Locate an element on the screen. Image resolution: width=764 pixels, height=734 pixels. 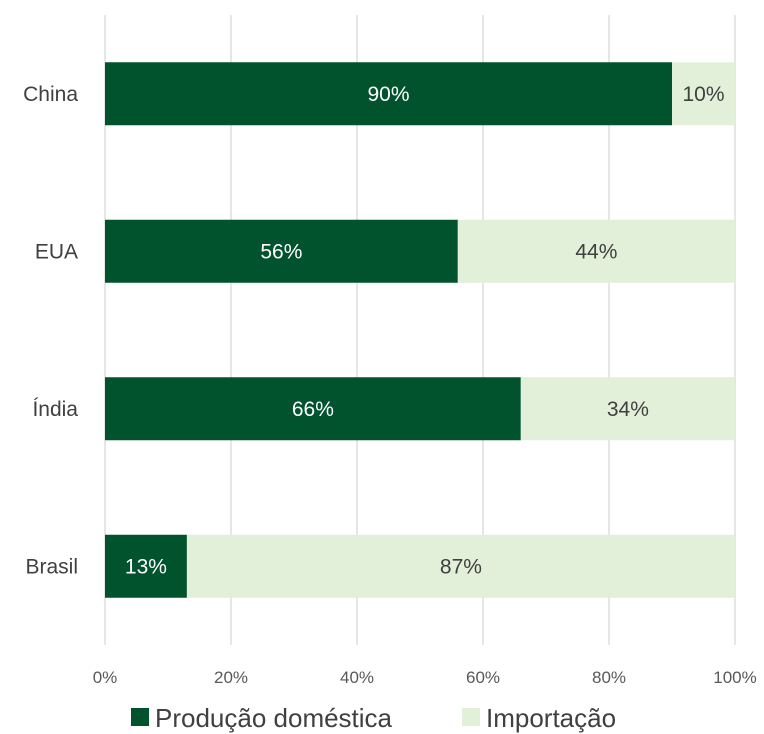
bar-índia-series-1 is located at coordinates (627, 409).